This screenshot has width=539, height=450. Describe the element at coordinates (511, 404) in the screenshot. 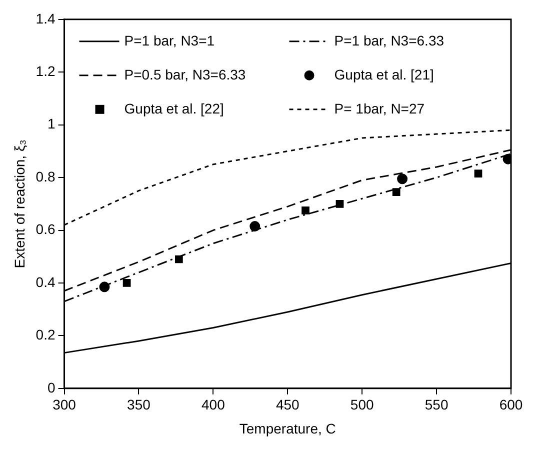

I see `x-tick-label: 600` at that location.